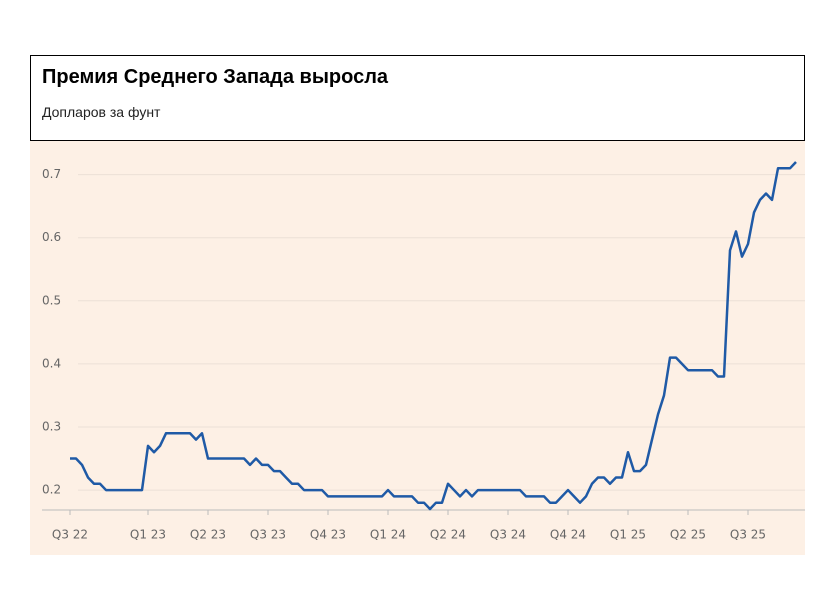 The width and height of the screenshot is (830, 595). Describe the element at coordinates (101, 112) in the screenshot. I see `chart-subtitle: Допларов за фунт` at that location.